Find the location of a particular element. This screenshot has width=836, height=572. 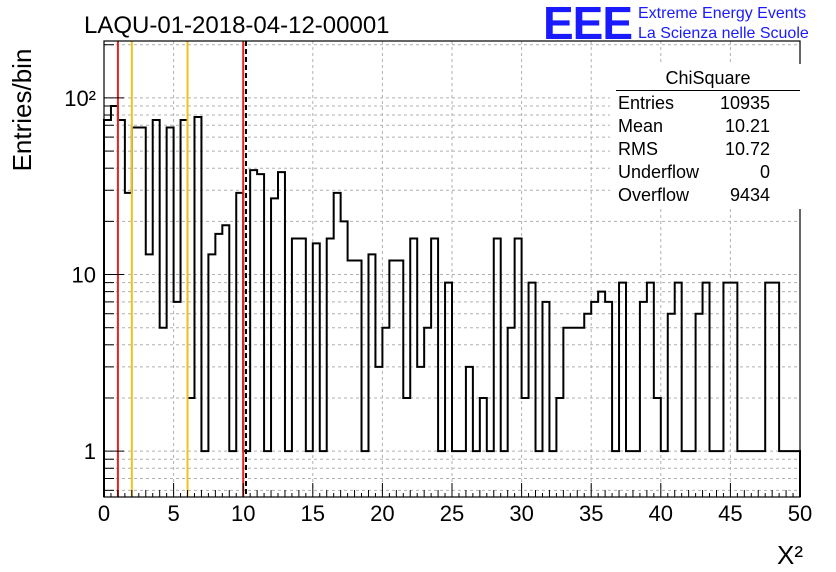

stats-label: Entries is located at coordinates (646, 103).